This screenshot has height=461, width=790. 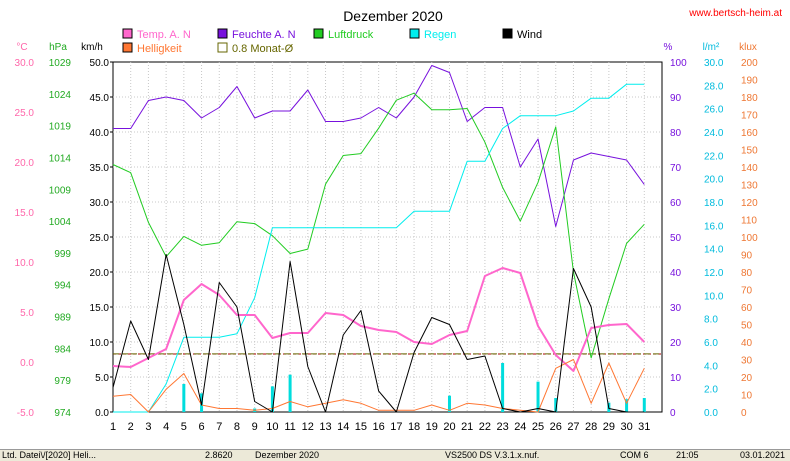 What do you see at coordinates (747, 308) in the screenshot?
I see `light-tick-label: 60` at bounding box center [747, 308].